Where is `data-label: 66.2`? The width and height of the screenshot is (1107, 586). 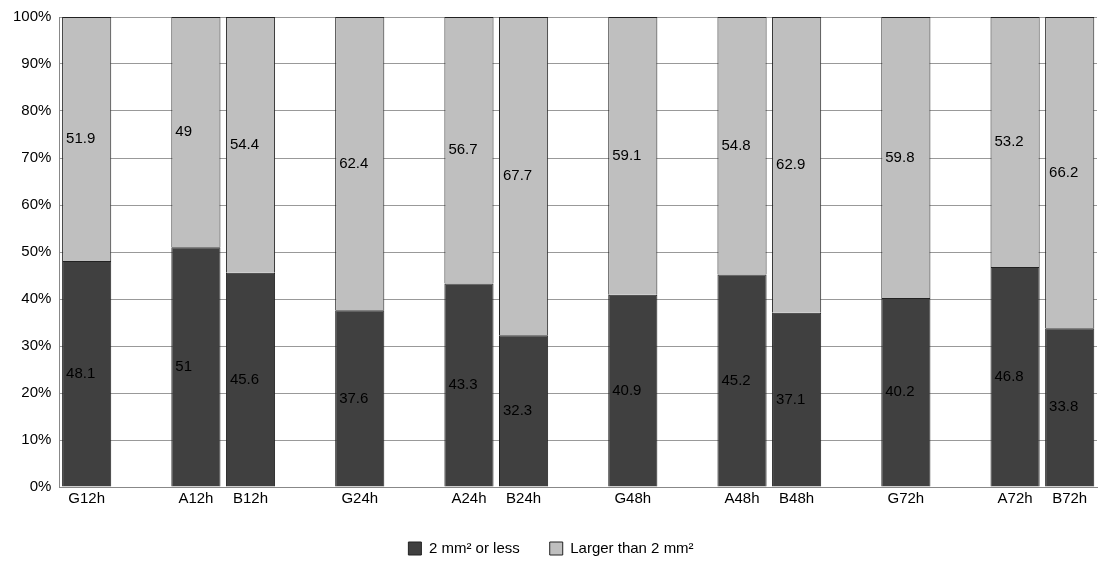
data-label: 66.2 is located at coordinates (1064, 171).